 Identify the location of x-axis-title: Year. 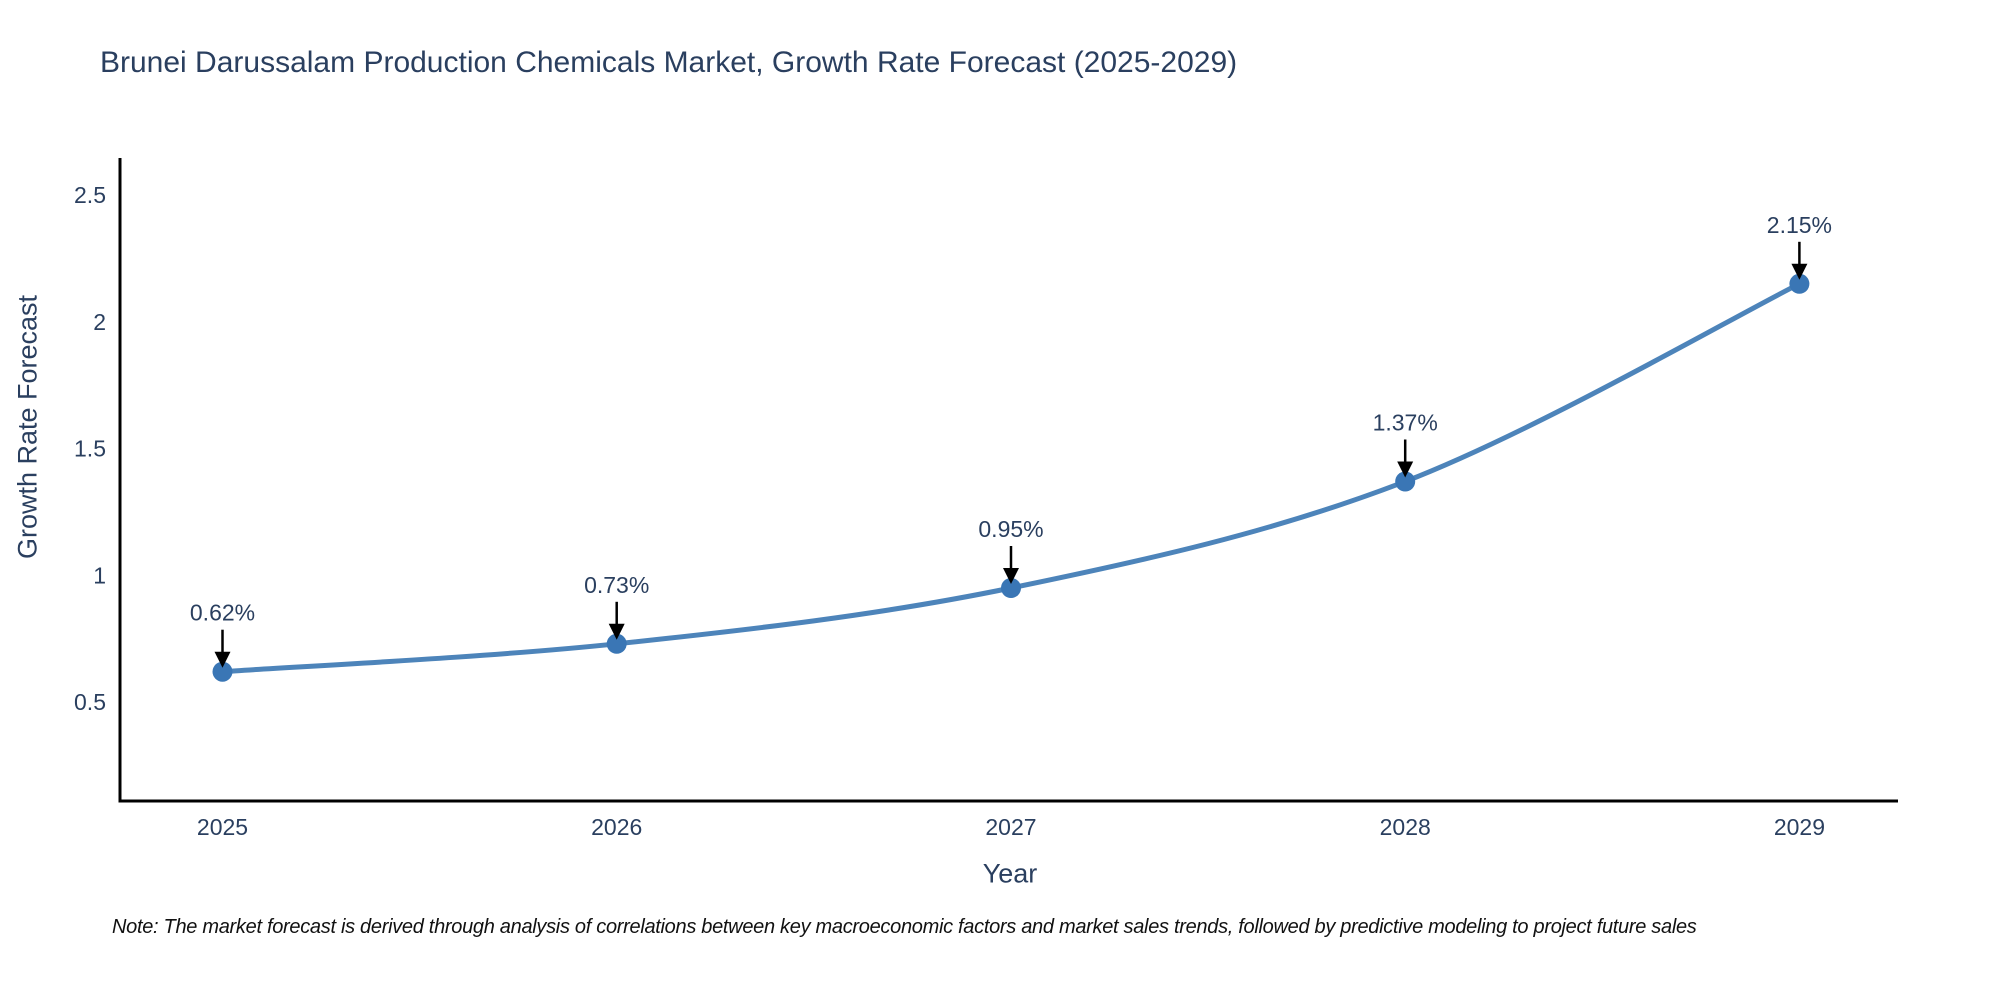
(1010, 873).